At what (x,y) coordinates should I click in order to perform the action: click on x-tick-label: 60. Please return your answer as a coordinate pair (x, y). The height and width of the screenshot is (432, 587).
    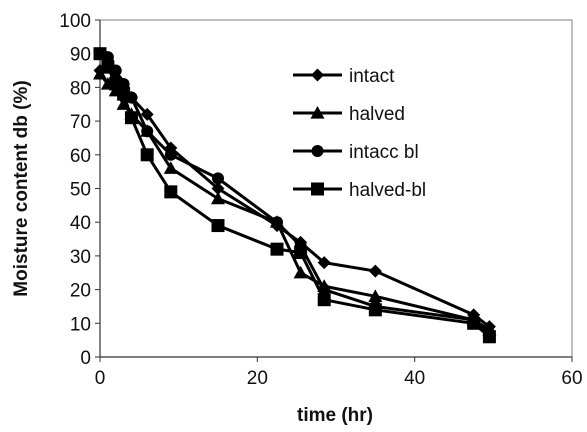
    Looking at the image, I should click on (571, 378).